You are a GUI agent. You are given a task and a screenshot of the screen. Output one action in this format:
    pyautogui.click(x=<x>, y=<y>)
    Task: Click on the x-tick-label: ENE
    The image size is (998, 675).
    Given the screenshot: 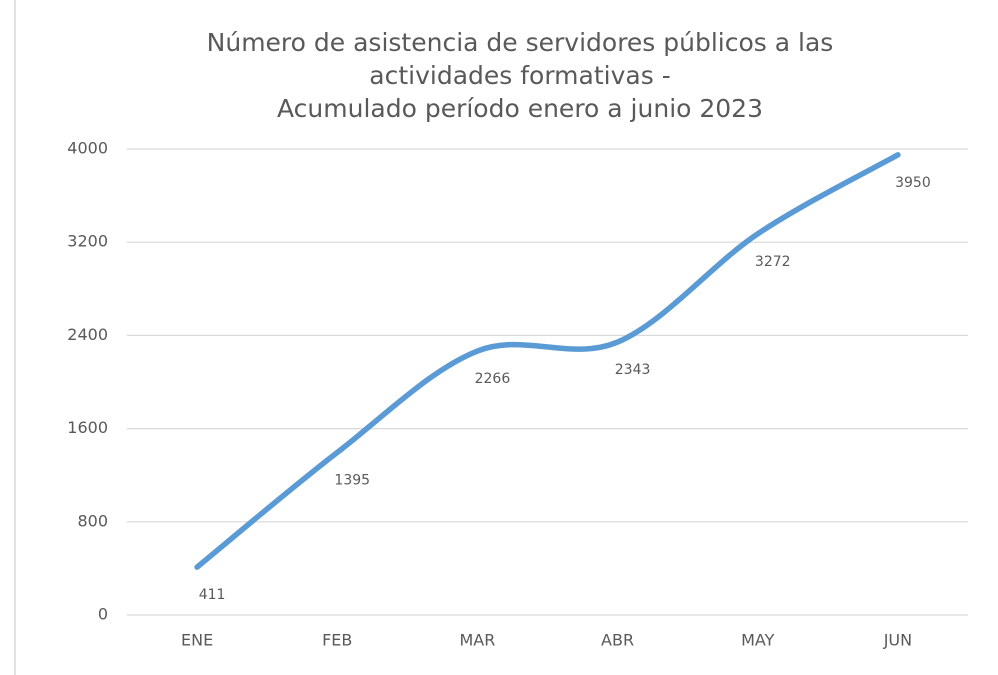 What is the action you would take?
    pyautogui.click(x=197, y=640)
    